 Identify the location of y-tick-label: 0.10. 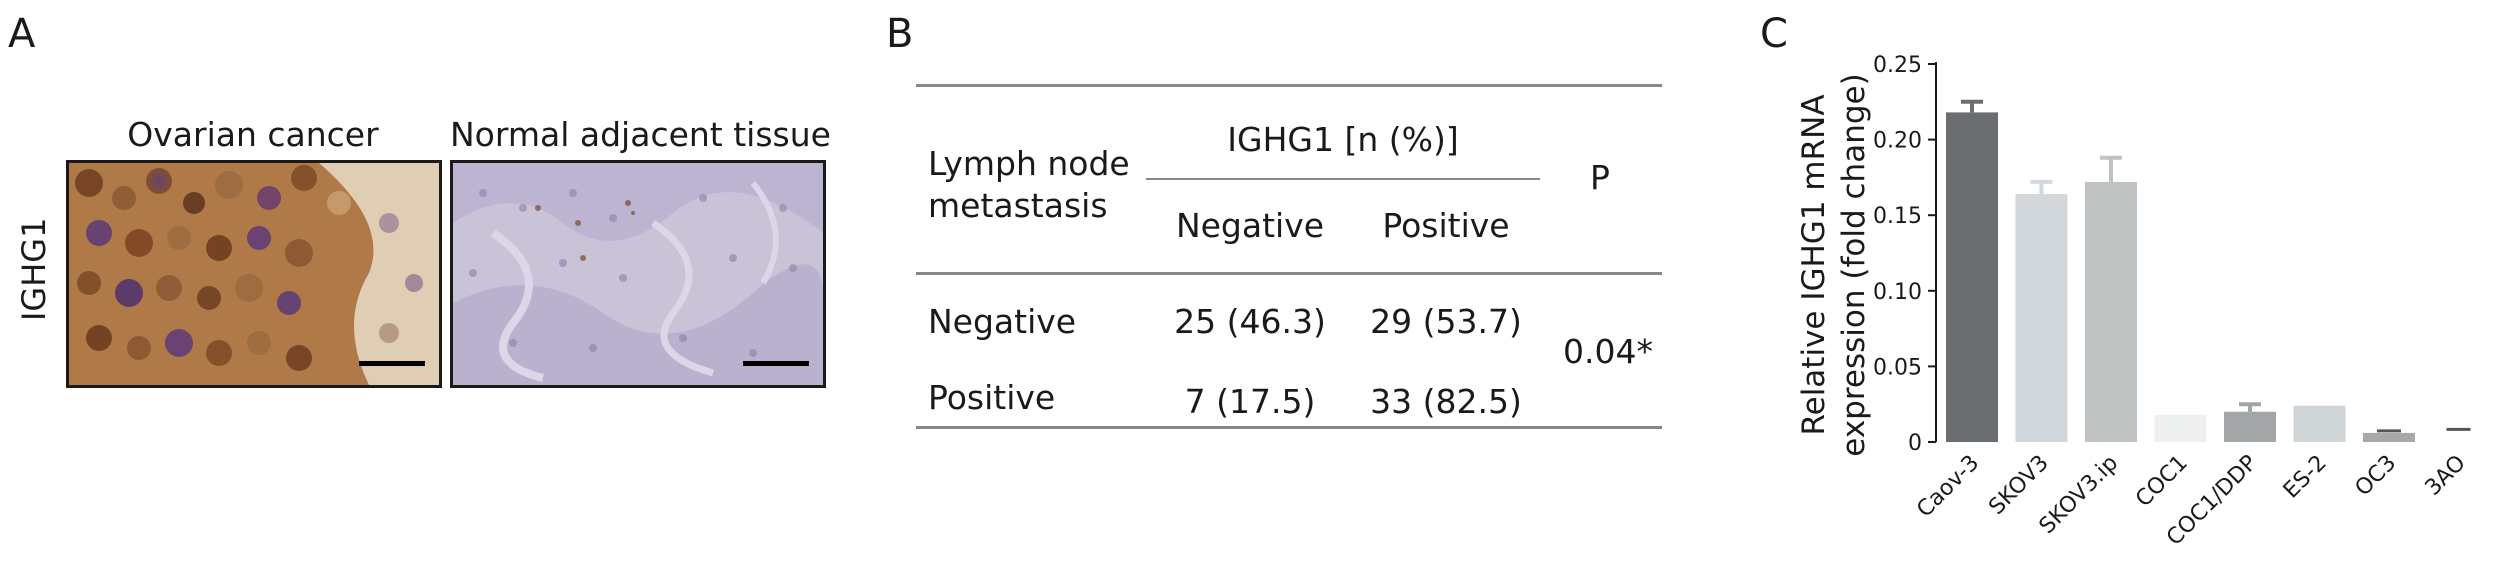
(1897, 292).